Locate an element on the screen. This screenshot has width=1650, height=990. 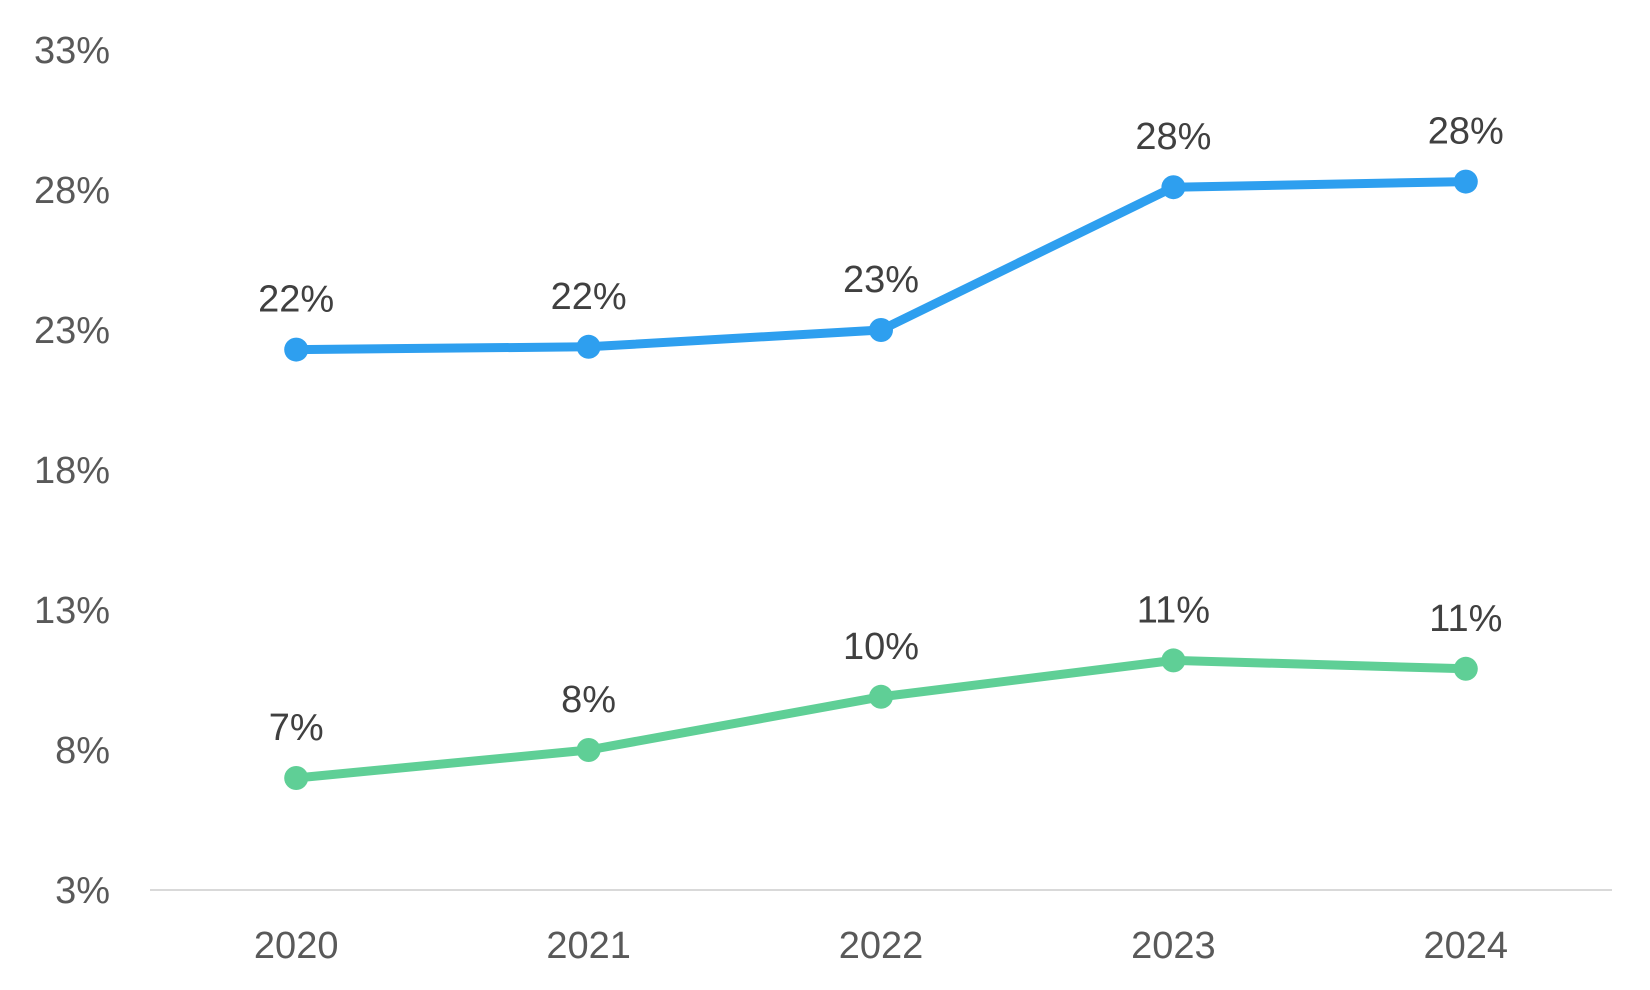
y-axis: 3% 8% 13% 18% 23% 28% 33% is located at coordinates (72, 471).